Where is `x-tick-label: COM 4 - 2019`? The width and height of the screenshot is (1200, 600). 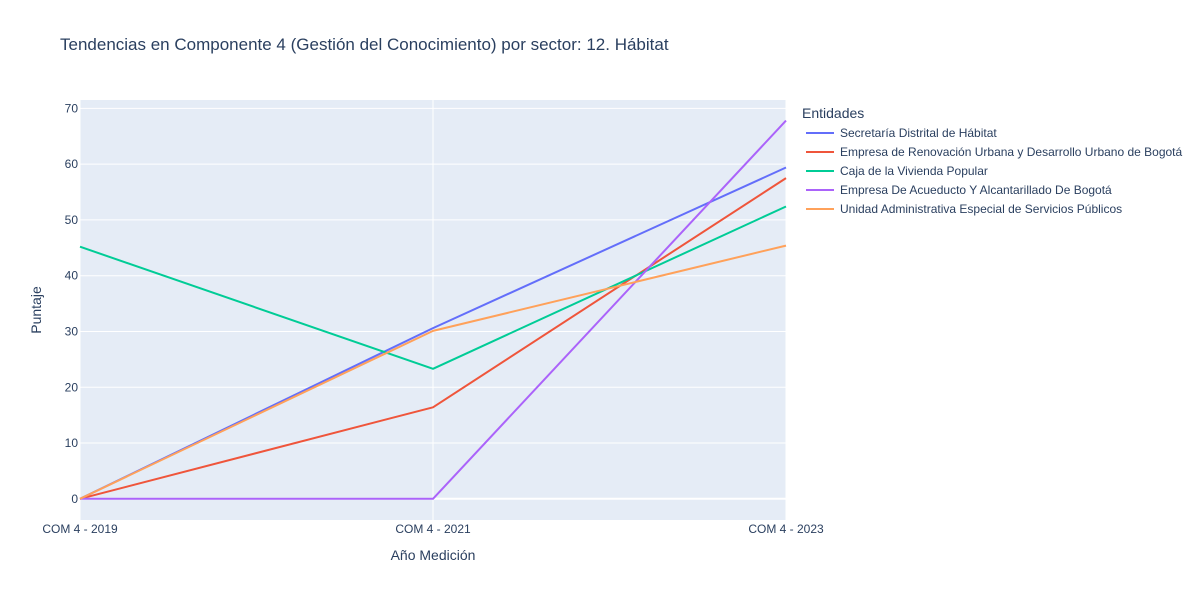 x-tick-label: COM 4 - 2019 is located at coordinates (80, 529).